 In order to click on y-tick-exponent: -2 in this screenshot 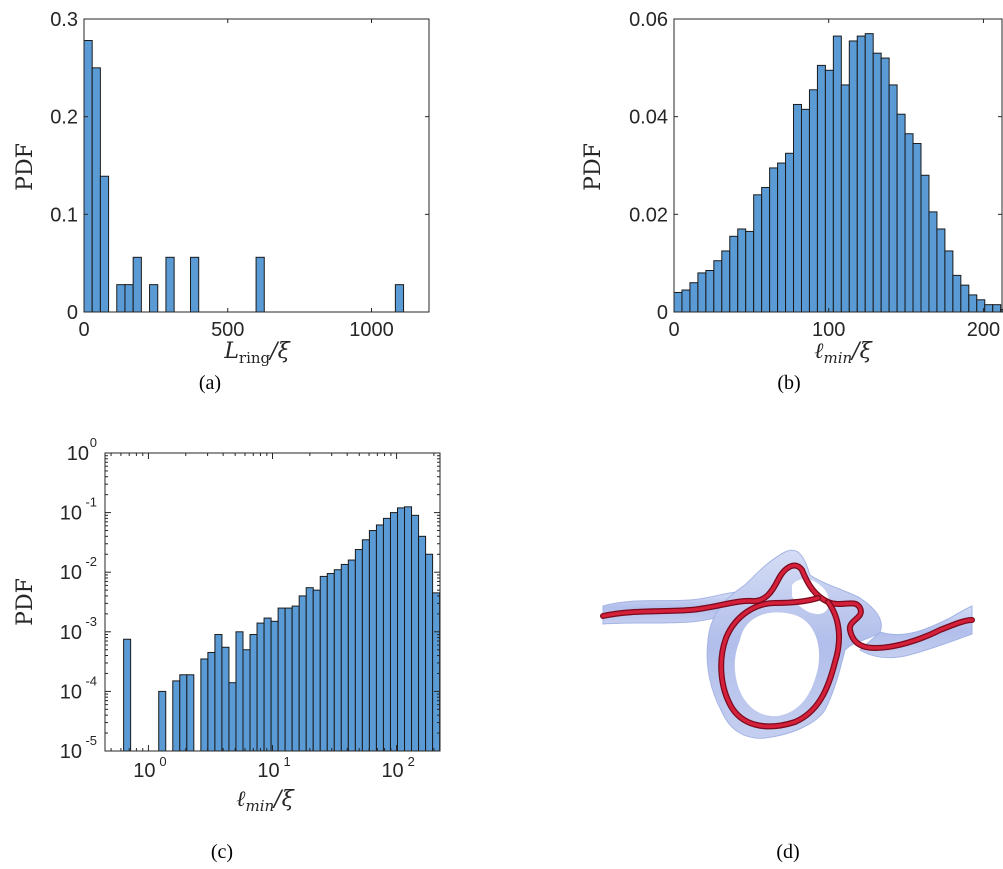, I will do `click(91, 561)`.